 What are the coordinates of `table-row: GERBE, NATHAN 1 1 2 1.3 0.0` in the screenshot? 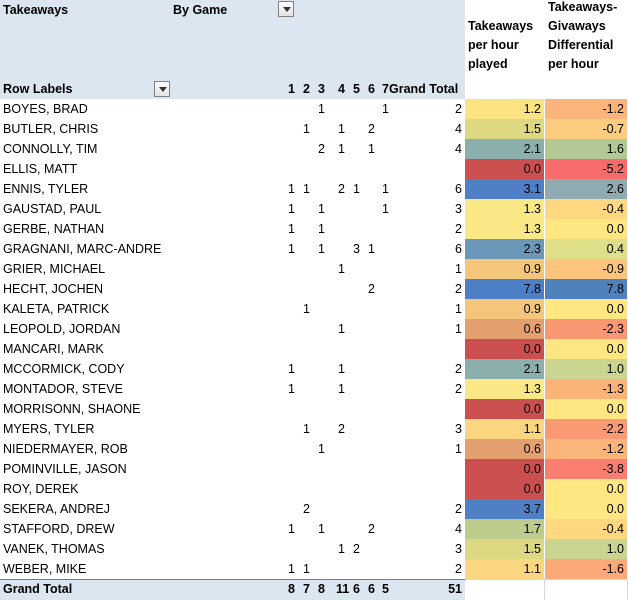 It's located at (314, 229).